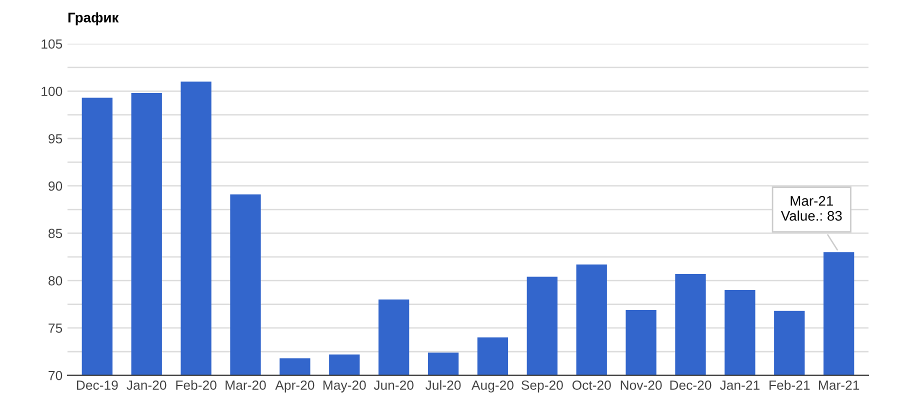  What do you see at coordinates (740, 385) in the screenshot?
I see `x-tick-label: Jan-21` at bounding box center [740, 385].